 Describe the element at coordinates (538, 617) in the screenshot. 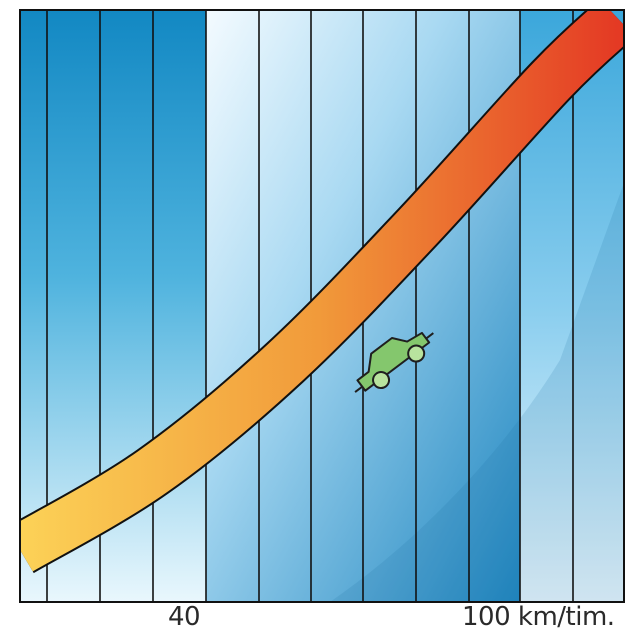

I see `x-tick-label-100: 100 km/tim.` at that location.